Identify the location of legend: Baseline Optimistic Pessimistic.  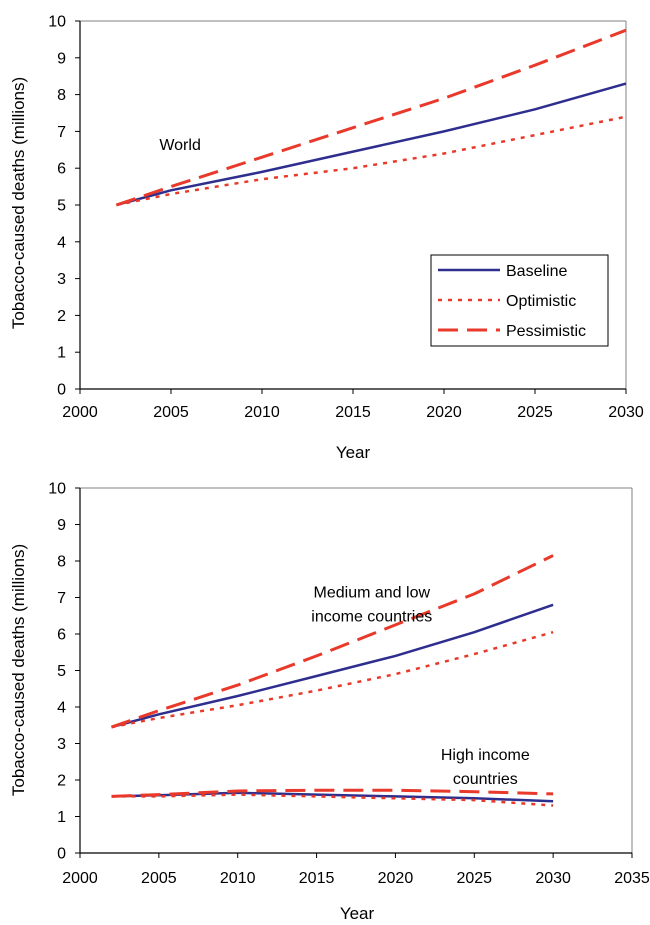
(519, 300).